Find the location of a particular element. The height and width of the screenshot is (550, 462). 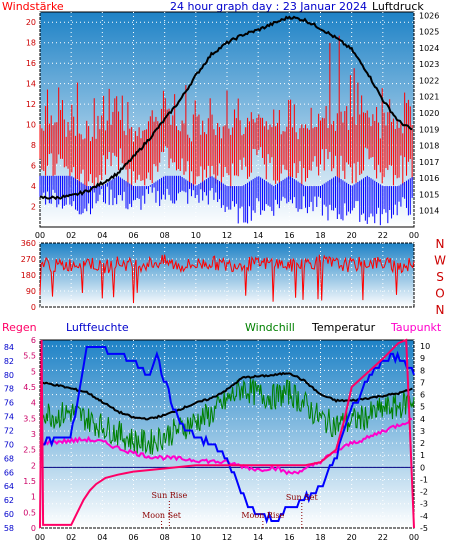

wind-tick-label: 8 is located at coordinates (33, 145).